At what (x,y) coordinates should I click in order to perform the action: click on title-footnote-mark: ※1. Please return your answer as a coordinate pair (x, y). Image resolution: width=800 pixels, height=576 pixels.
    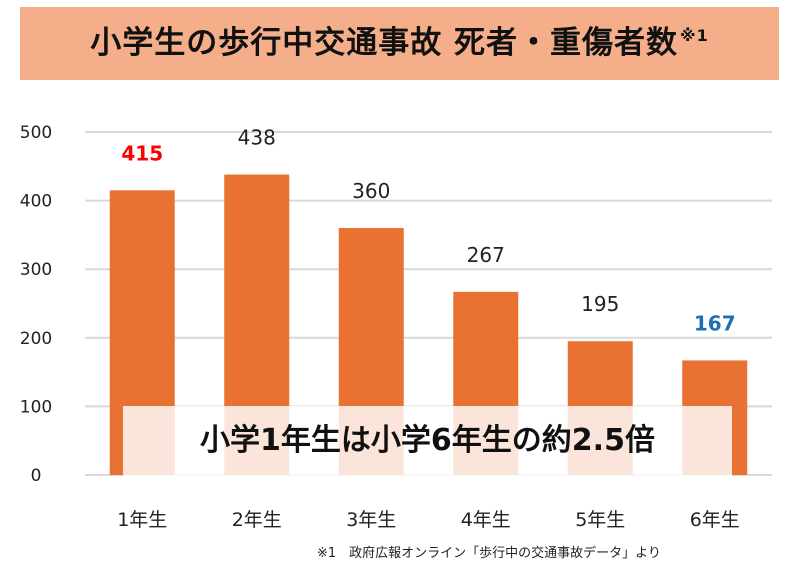
    Looking at the image, I should click on (694, 35).